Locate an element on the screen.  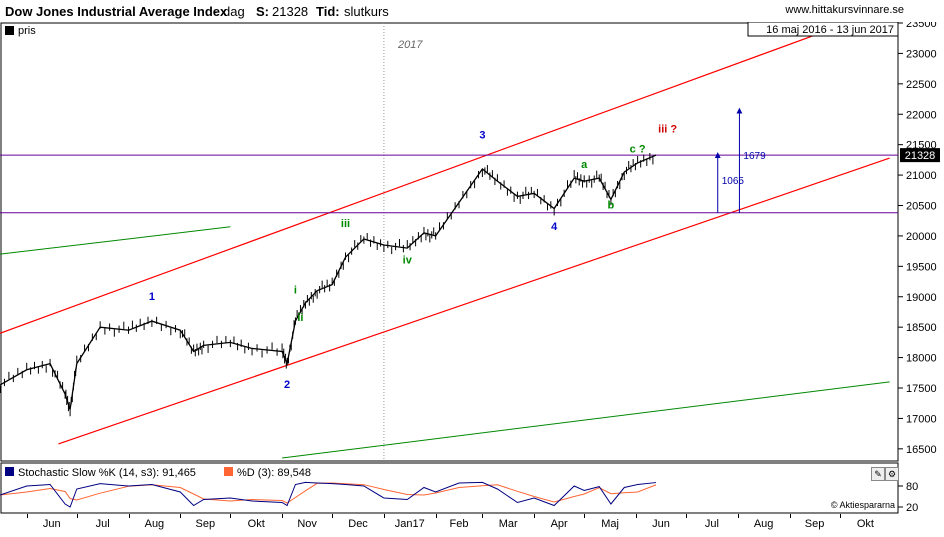
y-tick-label: 18000 is located at coordinates (921, 359).